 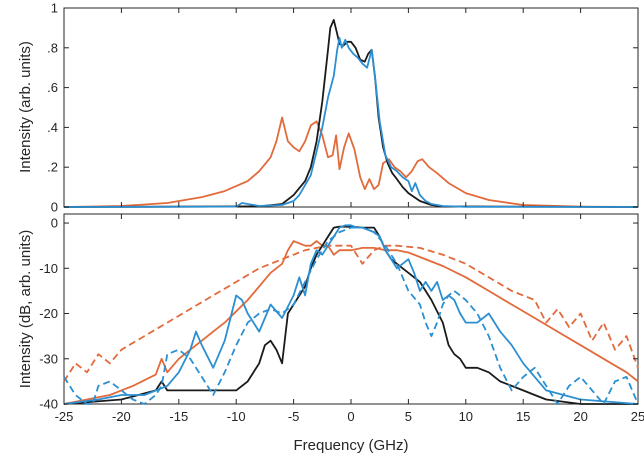 What do you see at coordinates (637, 416) in the screenshot?
I see `bottom-x-tick-label: 25` at bounding box center [637, 416].